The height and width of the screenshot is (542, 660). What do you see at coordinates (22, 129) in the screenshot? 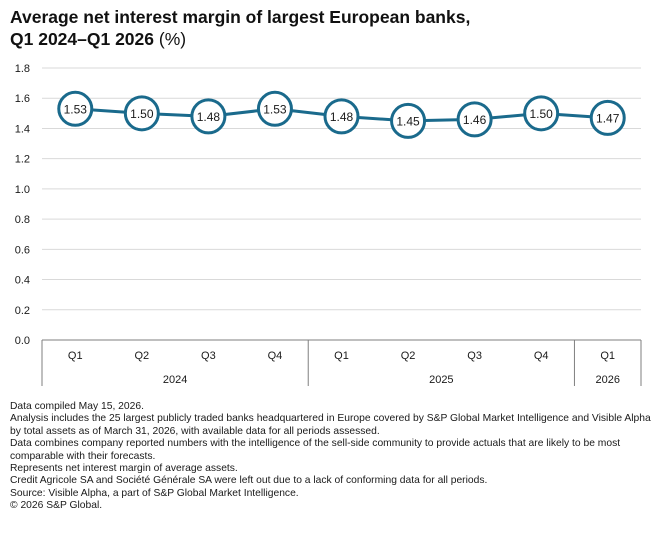
I see `y-tick-label: 1.4` at bounding box center [22, 129].